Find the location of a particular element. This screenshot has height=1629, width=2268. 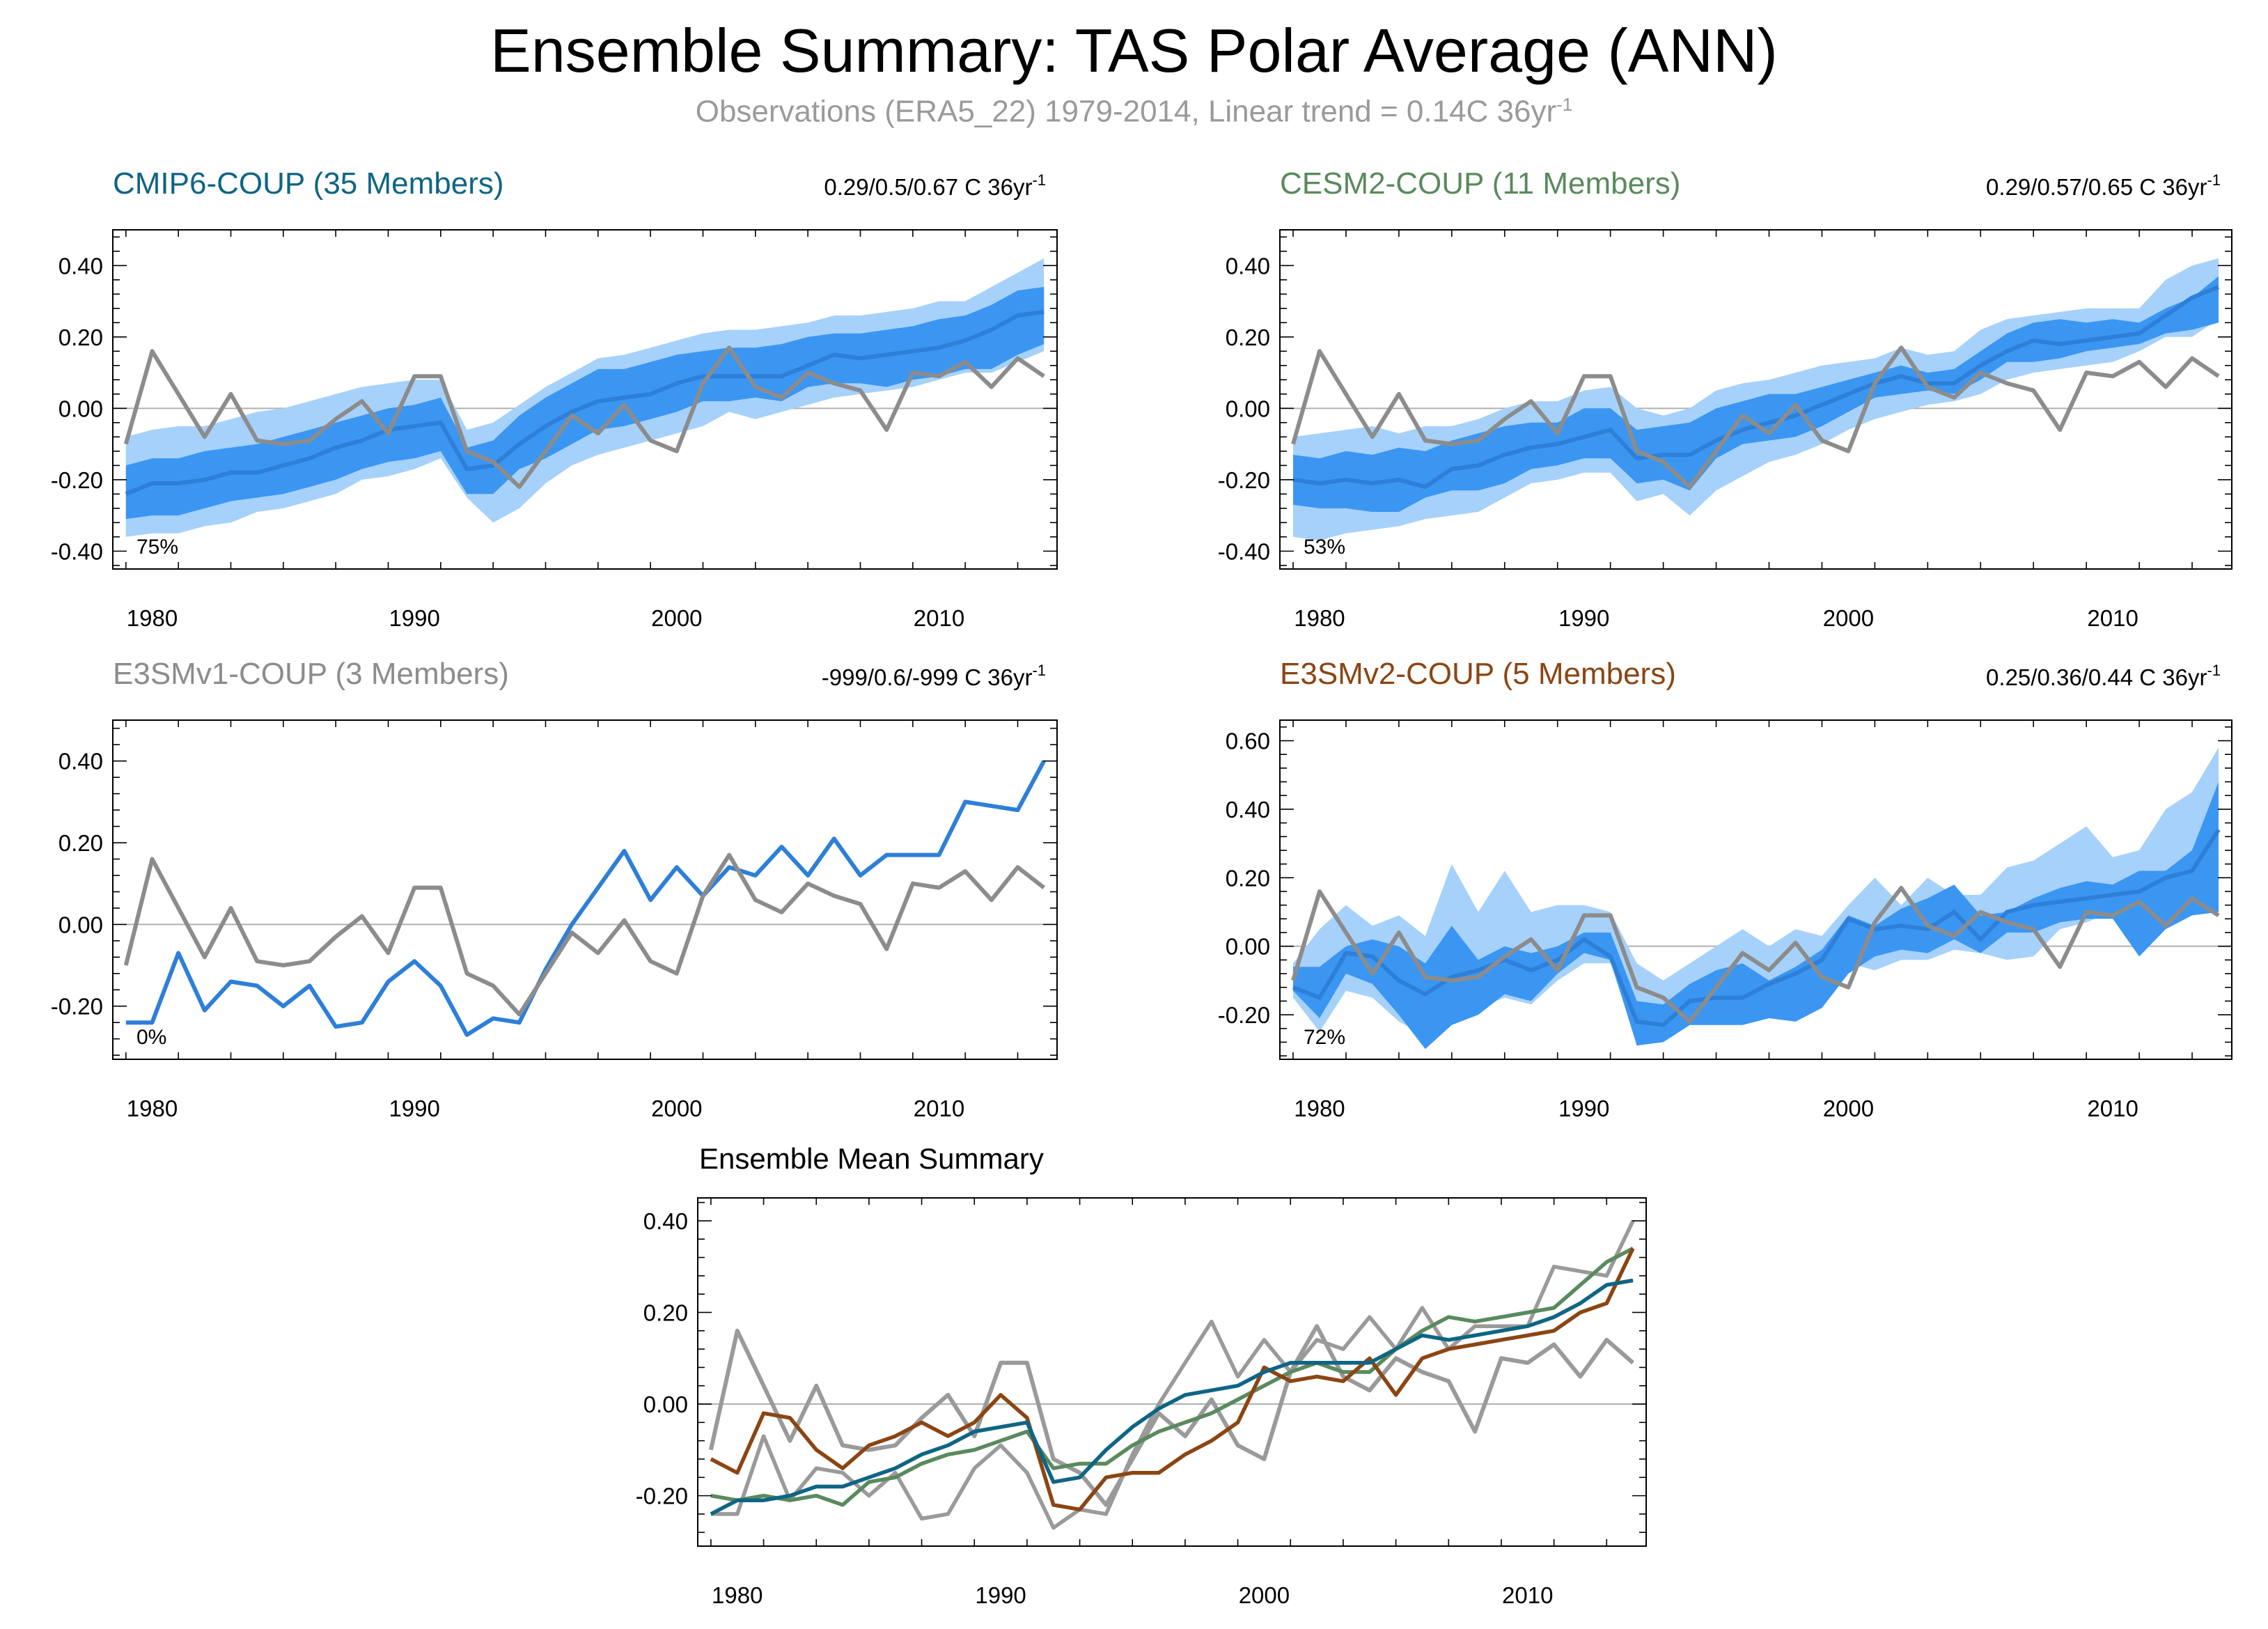

e3smv2-ytick-label: 0.40 is located at coordinates (1248, 810).